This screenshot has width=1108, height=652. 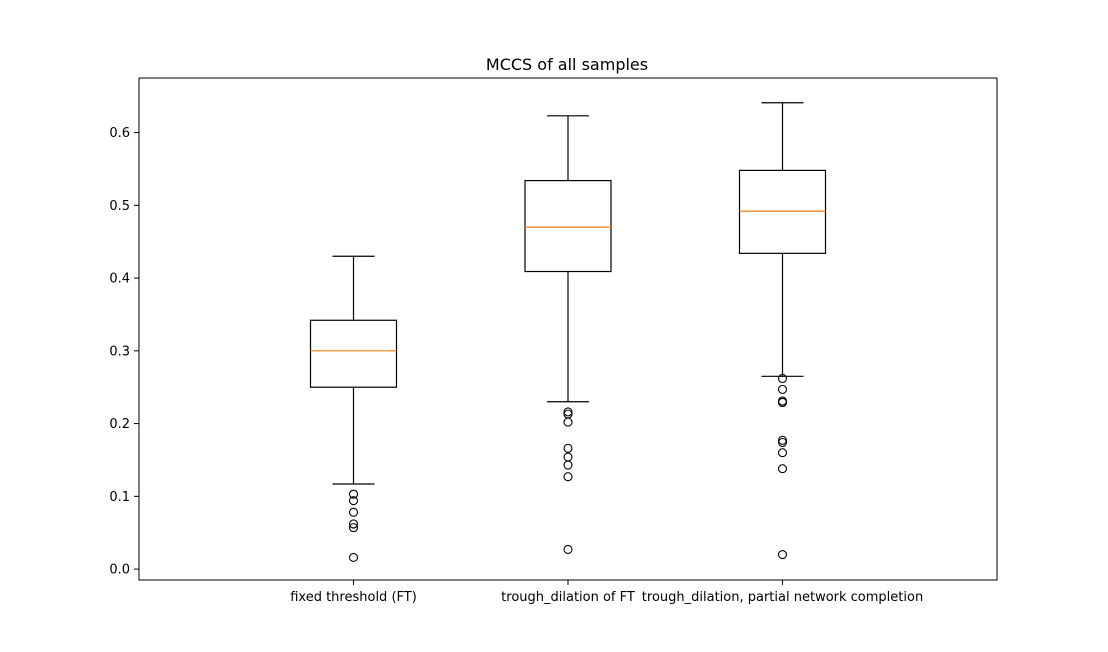 What do you see at coordinates (119, 424) in the screenshot?
I see `y-tick-label: 0.2` at bounding box center [119, 424].